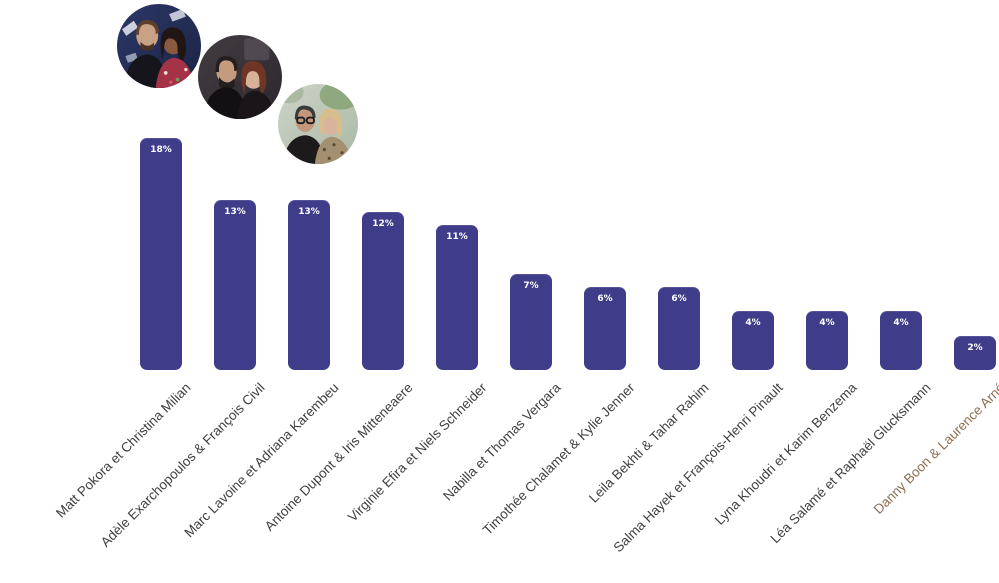 The image size is (999, 583). Describe the element at coordinates (161, 254) in the screenshot. I see `bar: 18%` at that location.